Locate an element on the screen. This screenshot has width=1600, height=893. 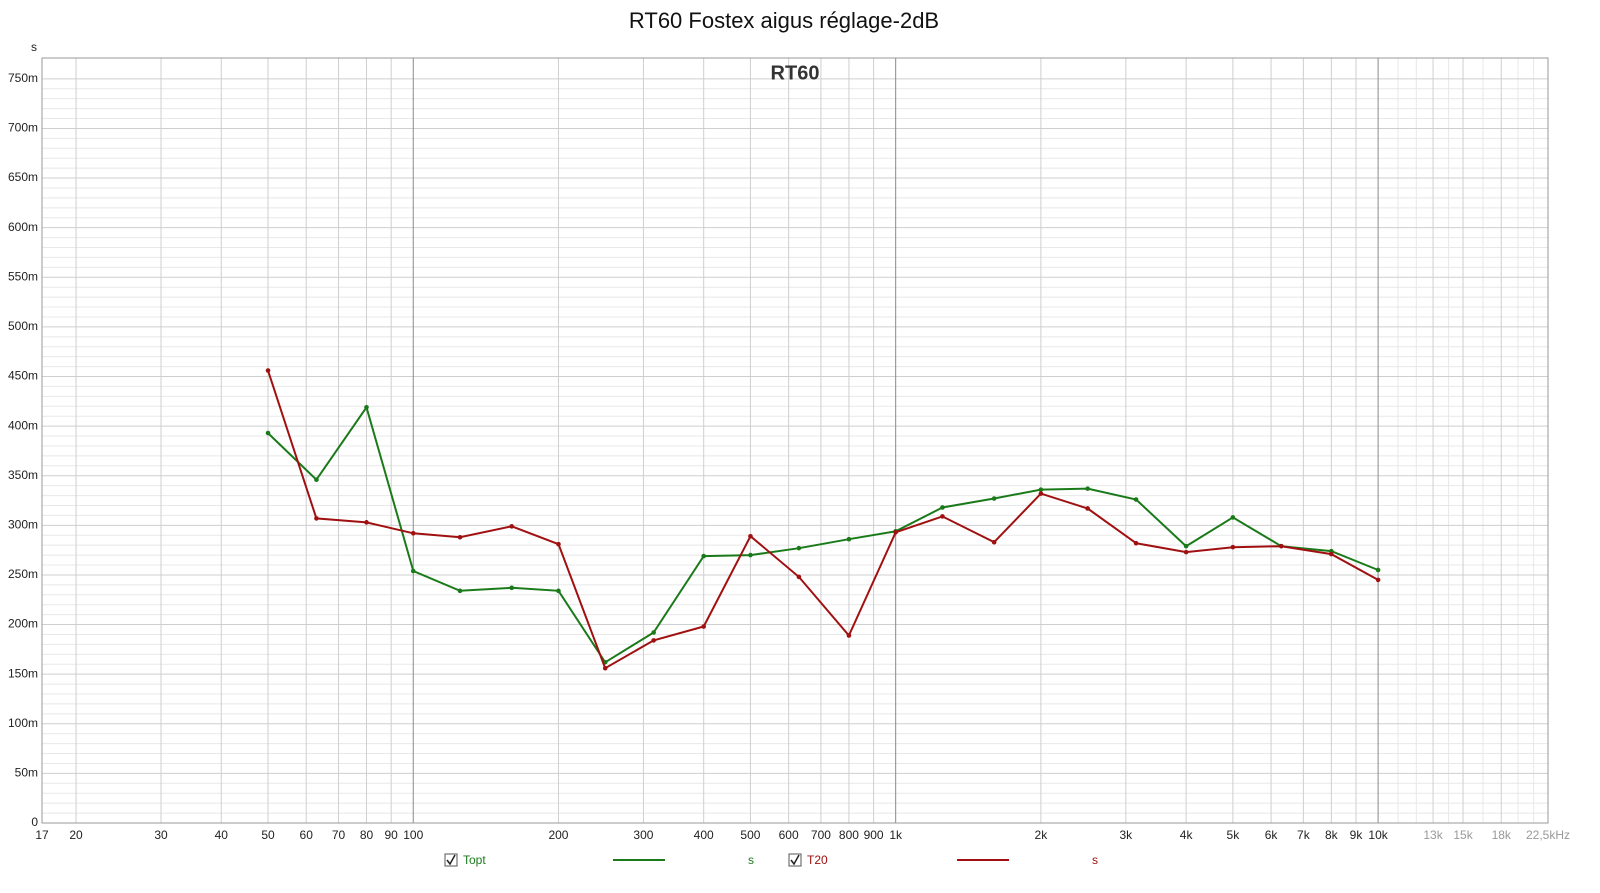
y-unit: s is located at coordinates (34, 47).